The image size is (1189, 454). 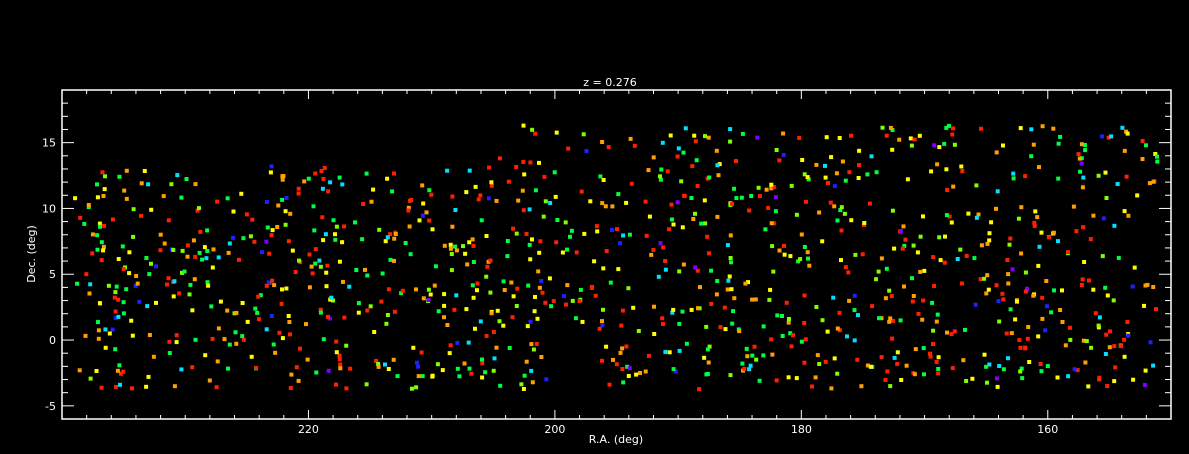 I want to click on x-tick-label: 180, so click(x=801, y=429).